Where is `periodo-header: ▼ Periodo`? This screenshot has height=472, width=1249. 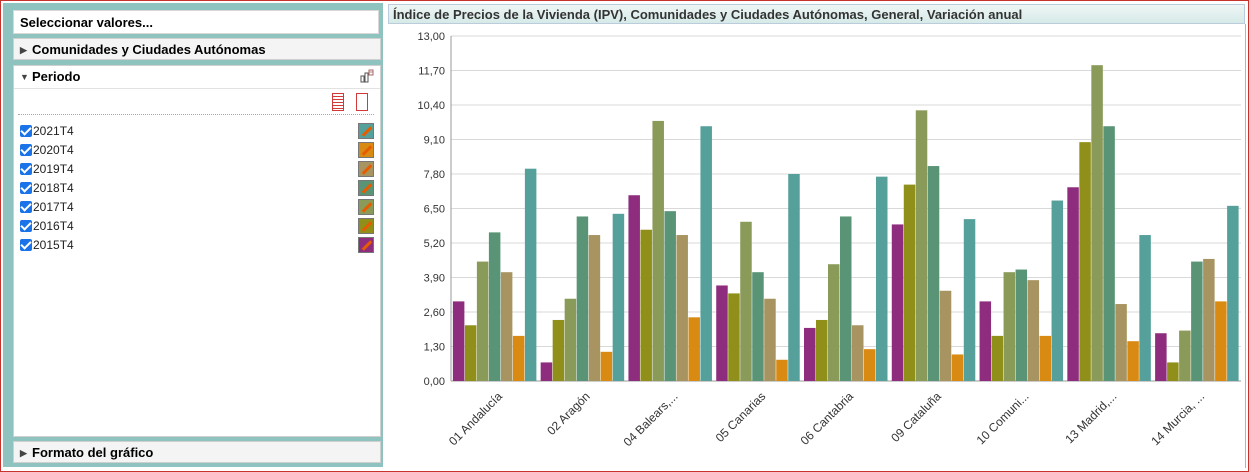
periodo-header: ▼ Periodo is located at coordinates (197, 77).